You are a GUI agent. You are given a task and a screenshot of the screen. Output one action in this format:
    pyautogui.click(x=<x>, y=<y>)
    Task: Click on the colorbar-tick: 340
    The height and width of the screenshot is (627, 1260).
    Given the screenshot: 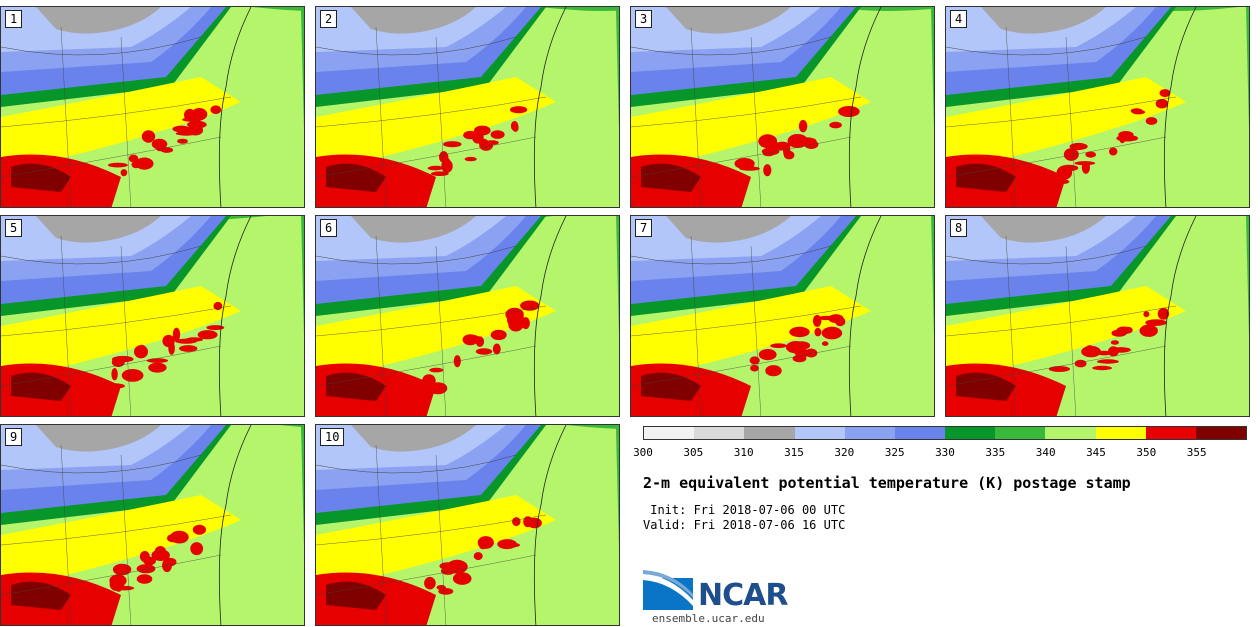 What is the action you would take?
    pyautogui.click(x=1045, y=452)
    